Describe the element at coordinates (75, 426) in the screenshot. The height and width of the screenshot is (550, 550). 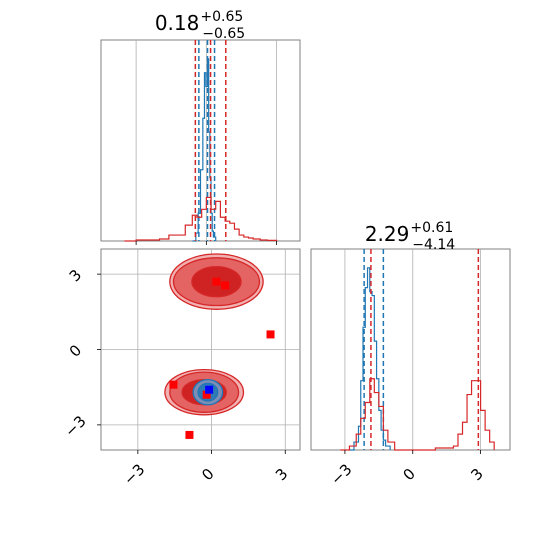
I see `tick-label-y-0: −3` at that location.